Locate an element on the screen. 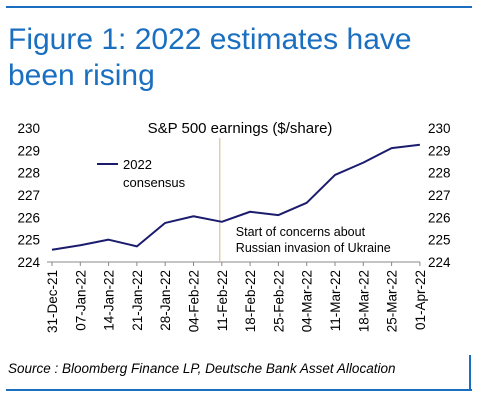 Image resolution: width=480 pixels, height=406 pixels. x-tick-label: 31-Dec-21 is located at coordinates (52, 301).